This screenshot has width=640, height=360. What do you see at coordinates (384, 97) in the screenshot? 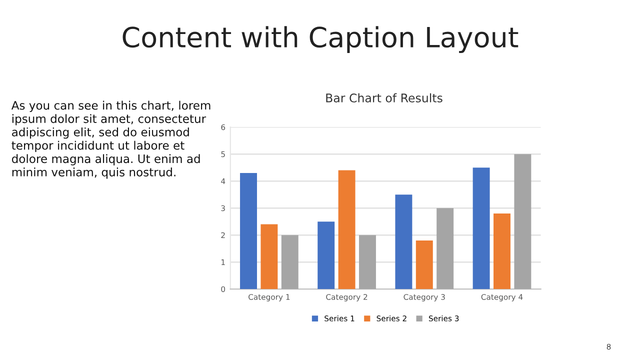
I see `chart-subtitle: Bar Chart of Results` at bounding box center [384, 97].